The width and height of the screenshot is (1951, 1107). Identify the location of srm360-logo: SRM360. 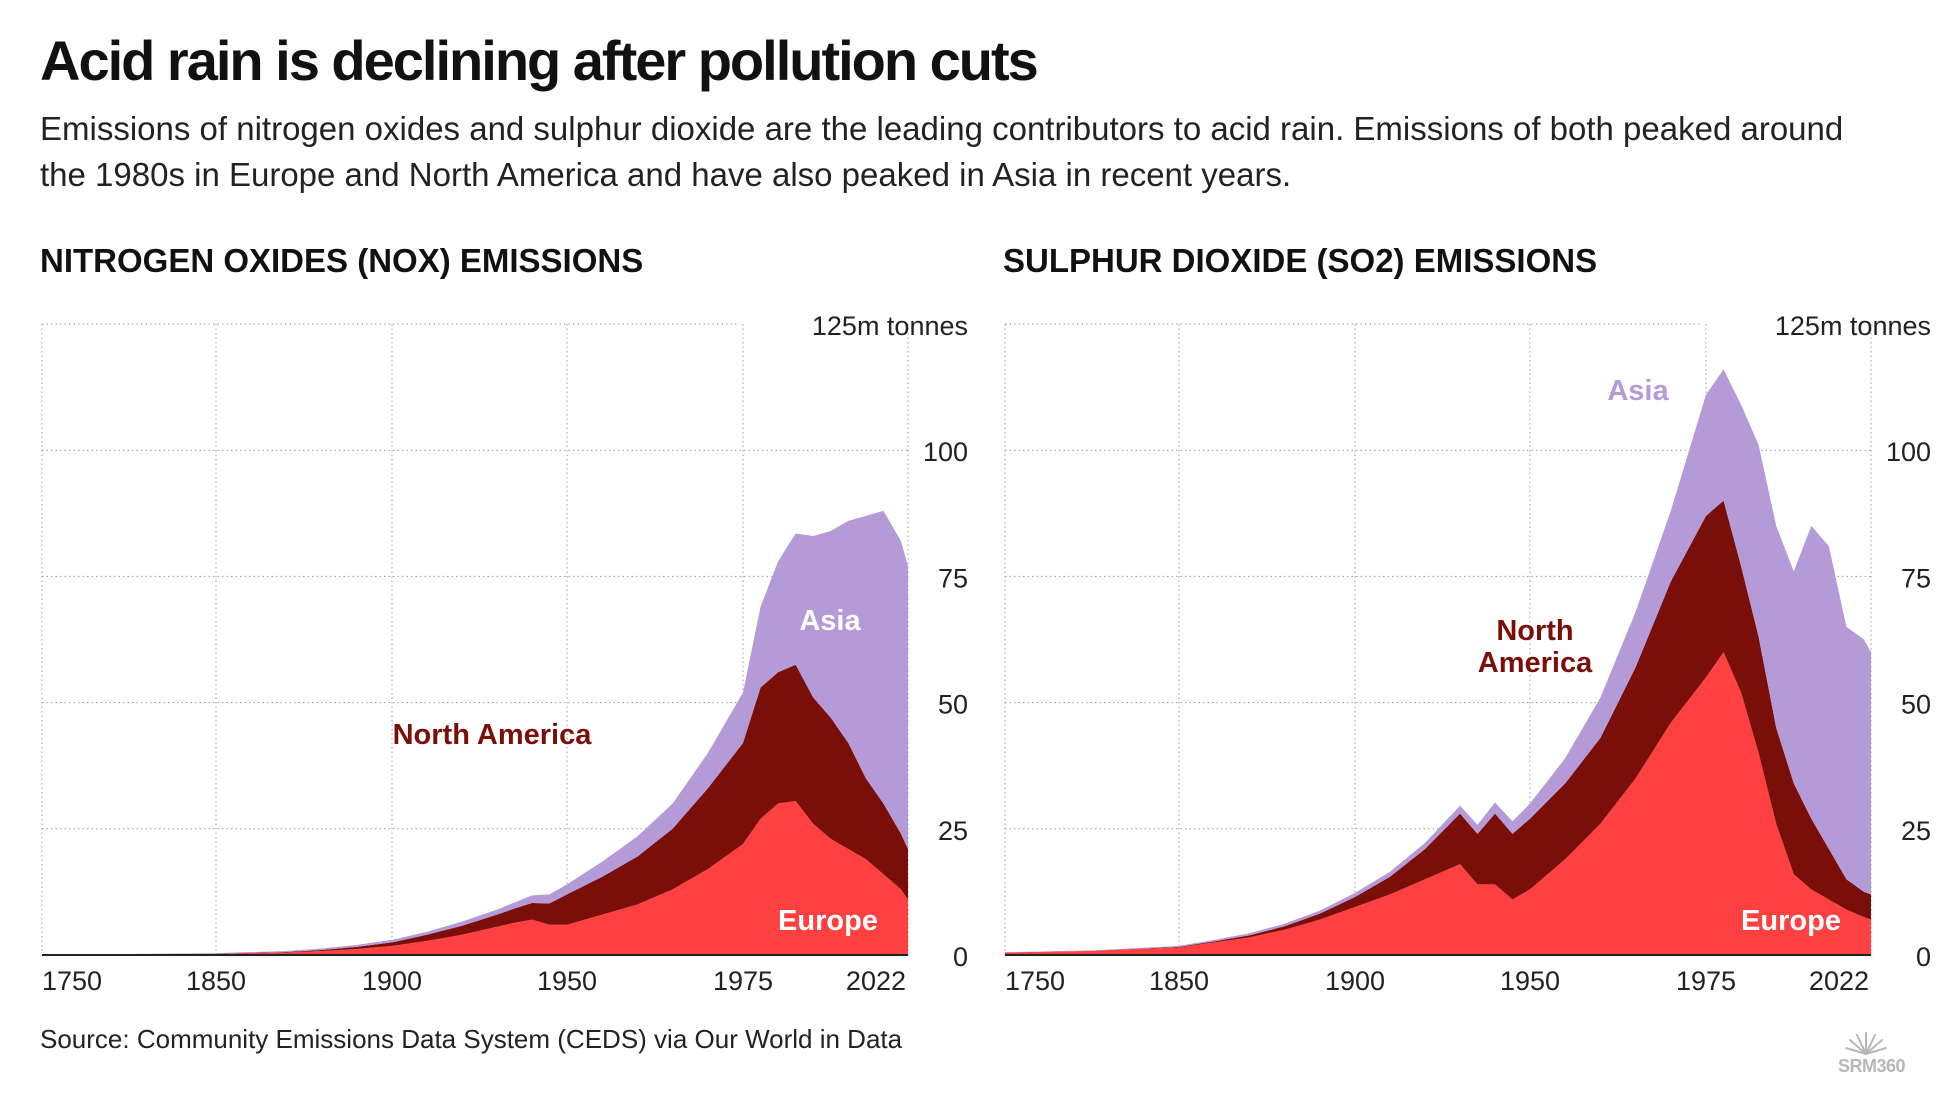
(1880, 1053).